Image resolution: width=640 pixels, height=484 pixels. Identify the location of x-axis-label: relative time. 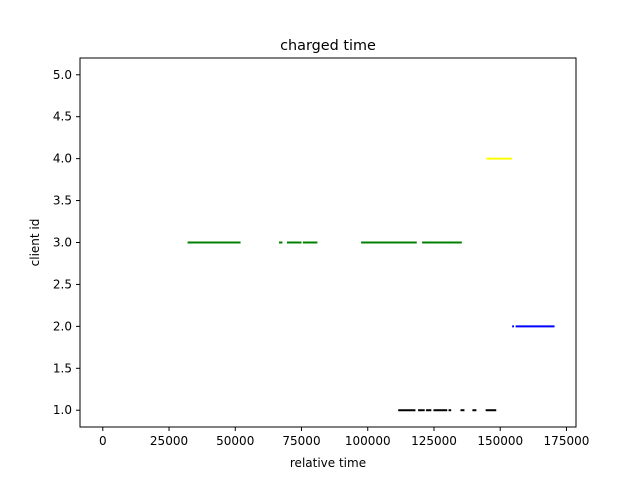
(328, 463).